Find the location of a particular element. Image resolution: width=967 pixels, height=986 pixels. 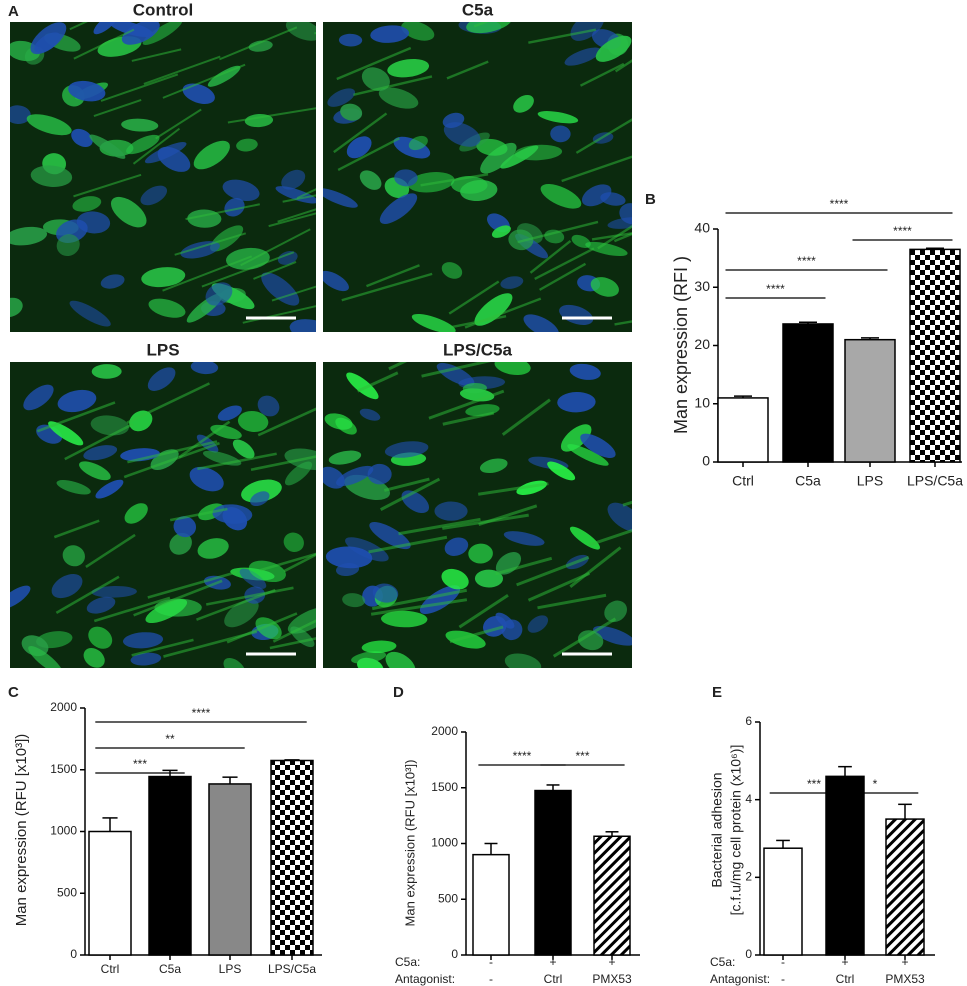

image-label: C5a is located at coordinates (478, 9).